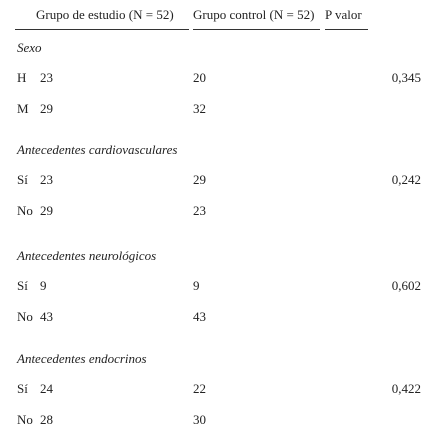  Describe the element at coordinates (199, 419) in the screenshot. I see `control-count: 30` at that location.